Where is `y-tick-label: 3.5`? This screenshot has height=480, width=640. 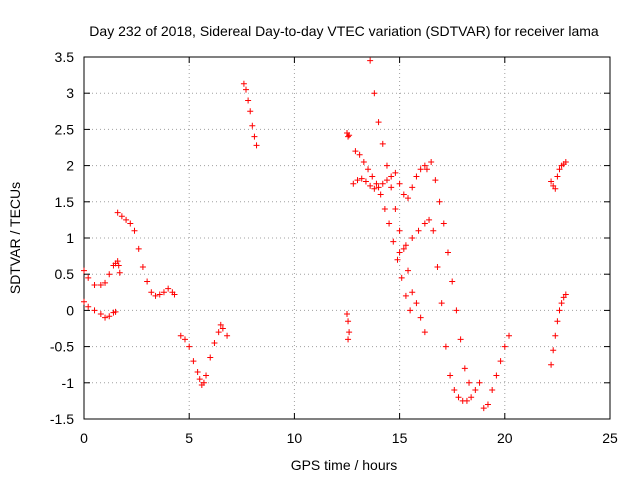 y-tick-label: 3.5 is located at coordinates (65, 57).